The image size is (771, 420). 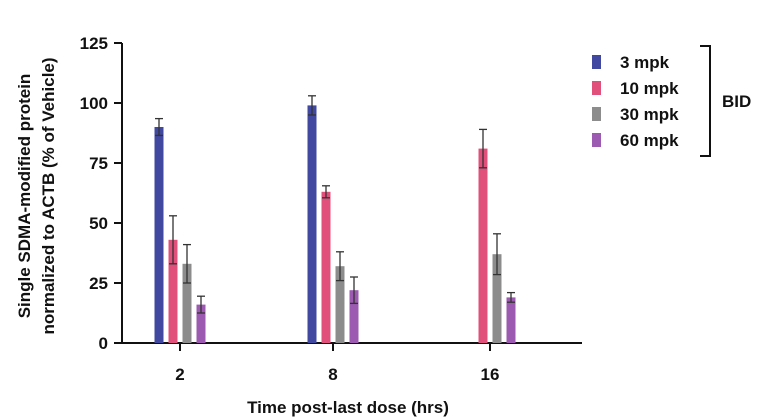 I want to click on legend-label: 3 mpk, so click(x=645, y=62).